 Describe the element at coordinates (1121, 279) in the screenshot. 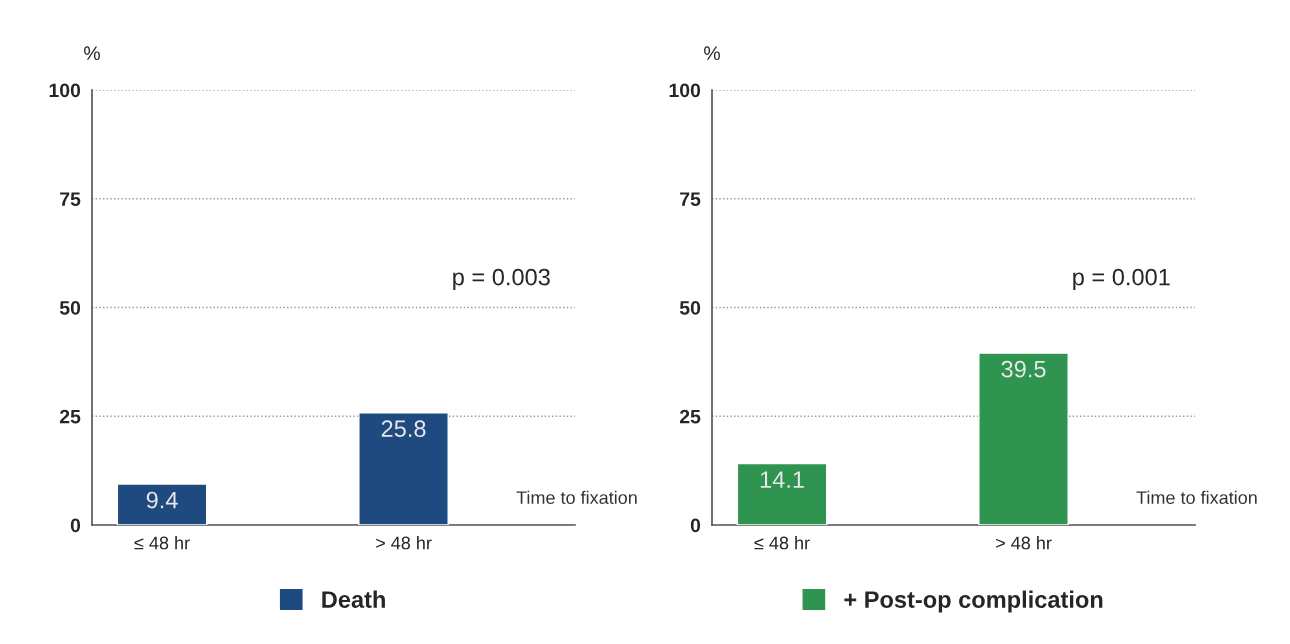

I see `annotation: p = 0.001` at that location.